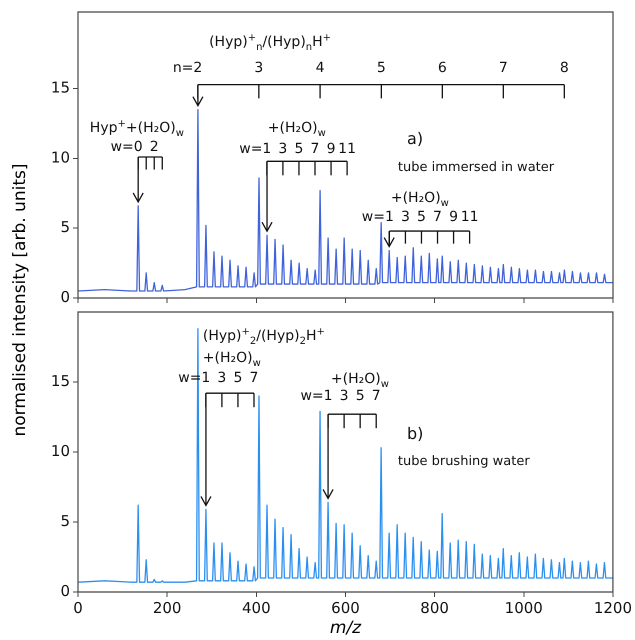 The width and height of the screenshot is (635, 640). I want to click on annotation: 8, so click(564, 68).